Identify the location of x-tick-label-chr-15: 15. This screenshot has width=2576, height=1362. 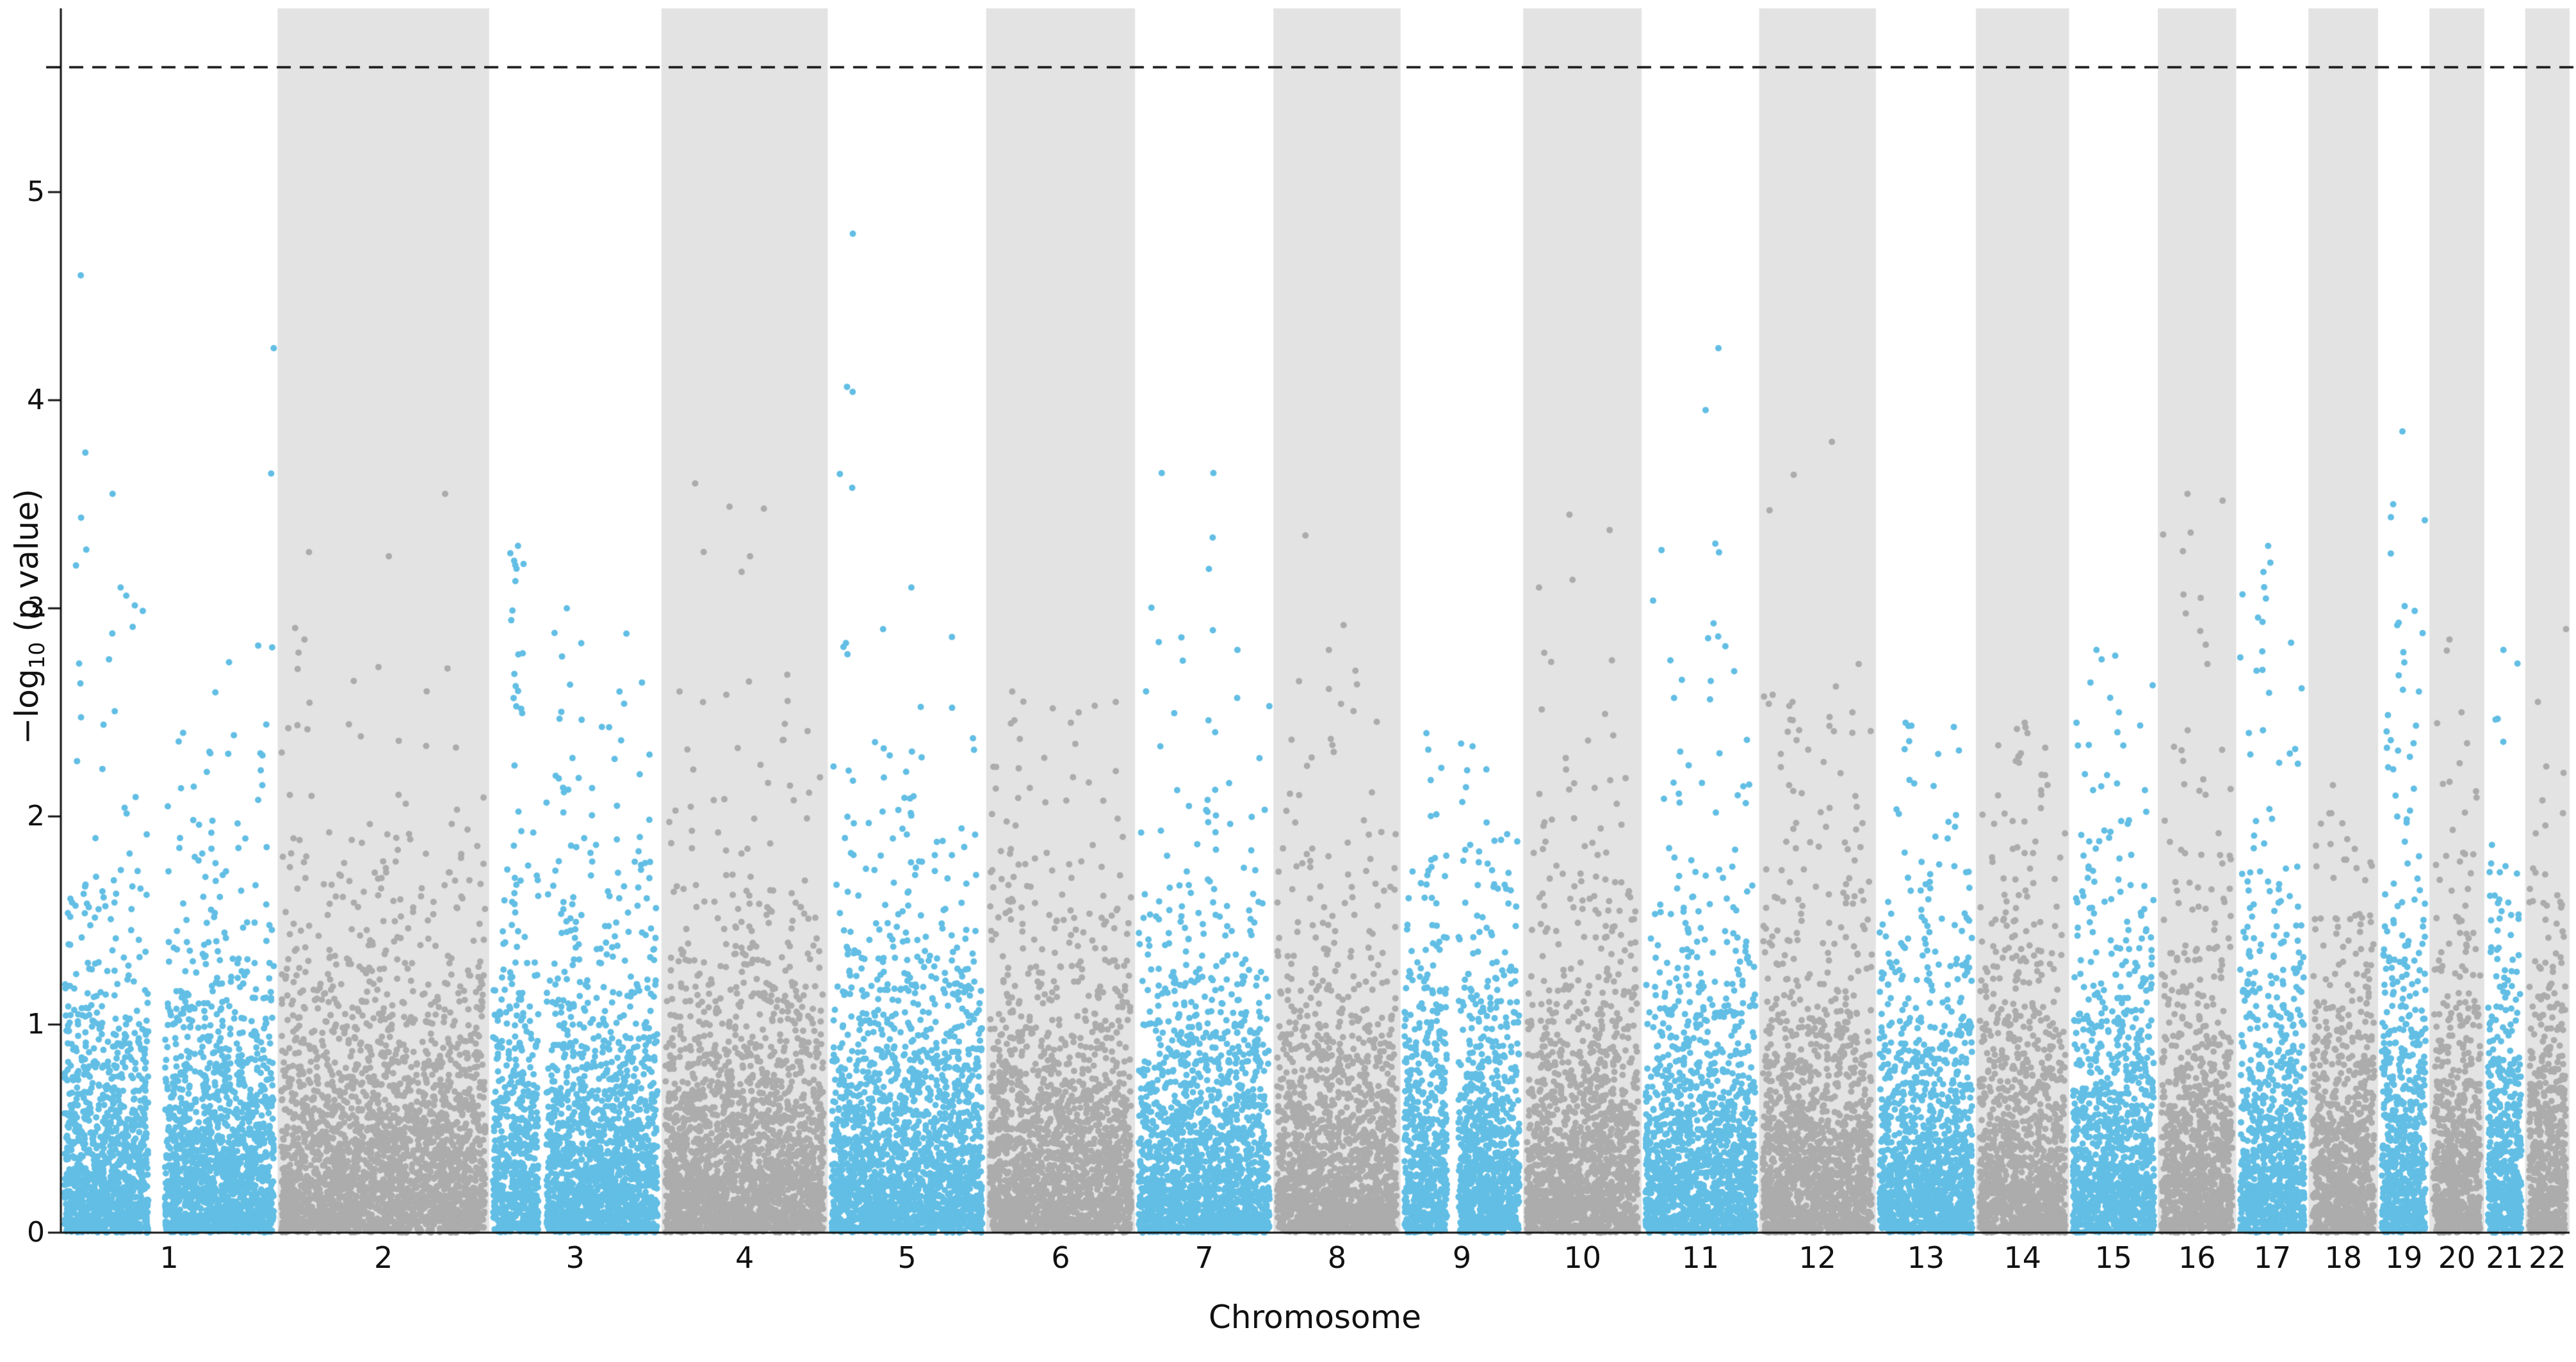
(2113, 1257).